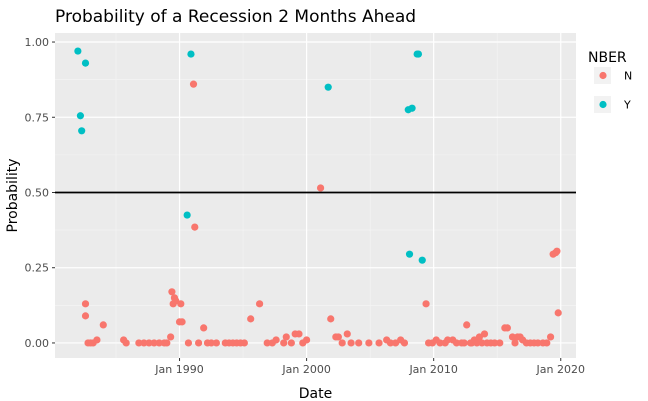 Image resolution: width=648 pixels, height=401 pixels. Describe the element at coordinates (178, 369) in the screenshot. I see `x-tick-label: Jan 1990` at that location.